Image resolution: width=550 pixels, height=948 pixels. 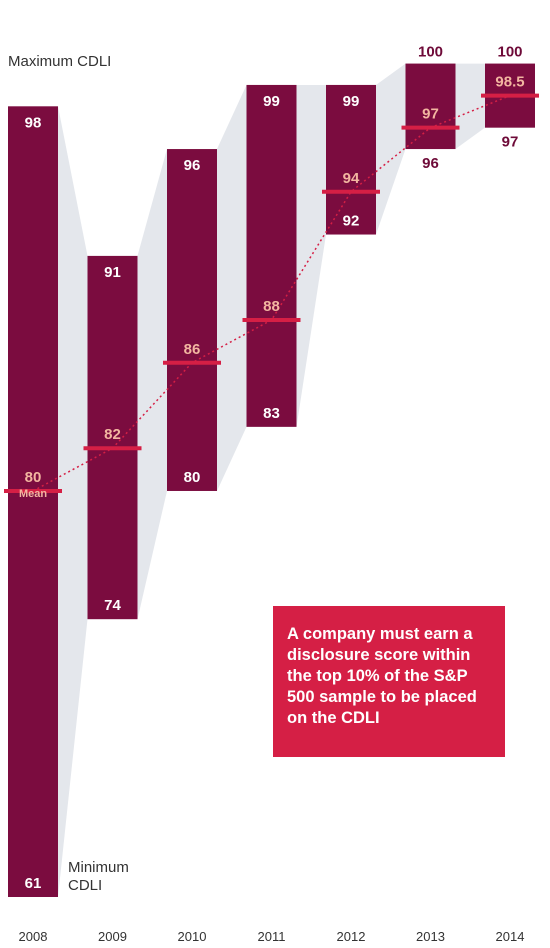 What do you see at coordinates (271, 255) in the screenshot?
I see `range-bar-2011` at bounding box center [271, 255].